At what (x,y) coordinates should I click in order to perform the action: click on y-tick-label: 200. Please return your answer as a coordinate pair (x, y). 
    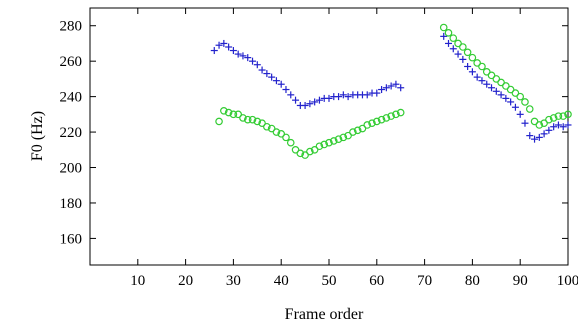
    Looking at the image, I should click on (71, 169).